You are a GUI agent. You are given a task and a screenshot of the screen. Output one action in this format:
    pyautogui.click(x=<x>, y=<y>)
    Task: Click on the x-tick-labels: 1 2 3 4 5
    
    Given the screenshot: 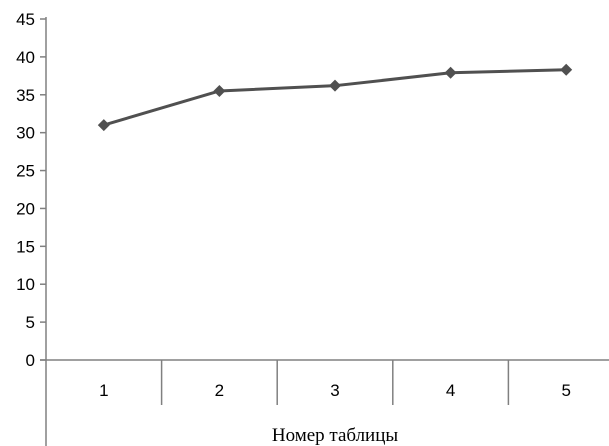 What is the action you would take?
    pyautogui.click(x=335, y=390)
    